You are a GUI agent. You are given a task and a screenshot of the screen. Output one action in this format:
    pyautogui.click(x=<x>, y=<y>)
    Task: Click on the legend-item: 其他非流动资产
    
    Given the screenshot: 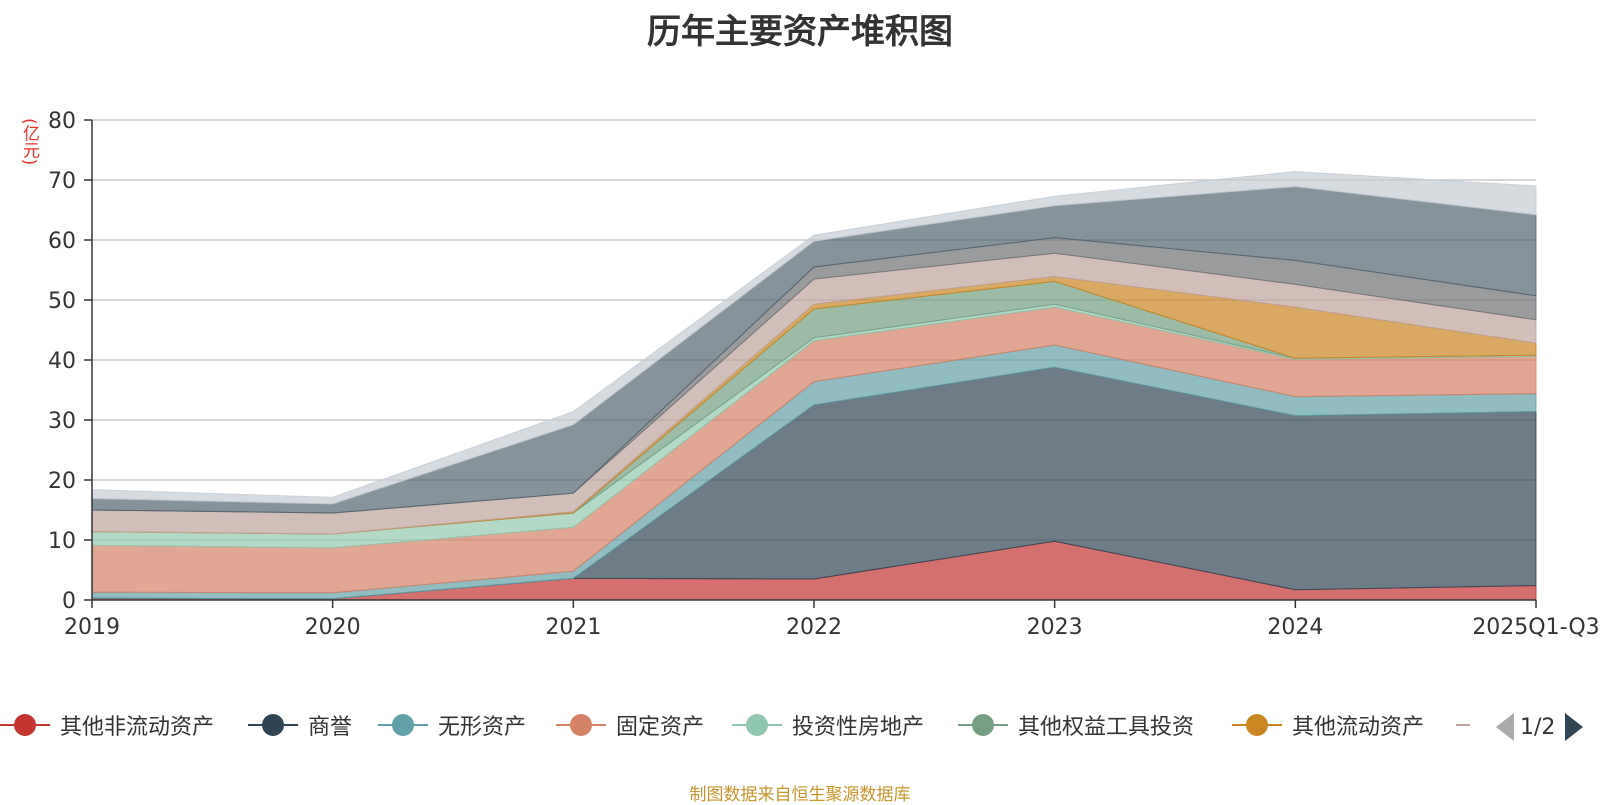 What is the action you would take?
    pyautogui.click(x=107, y=725)
    